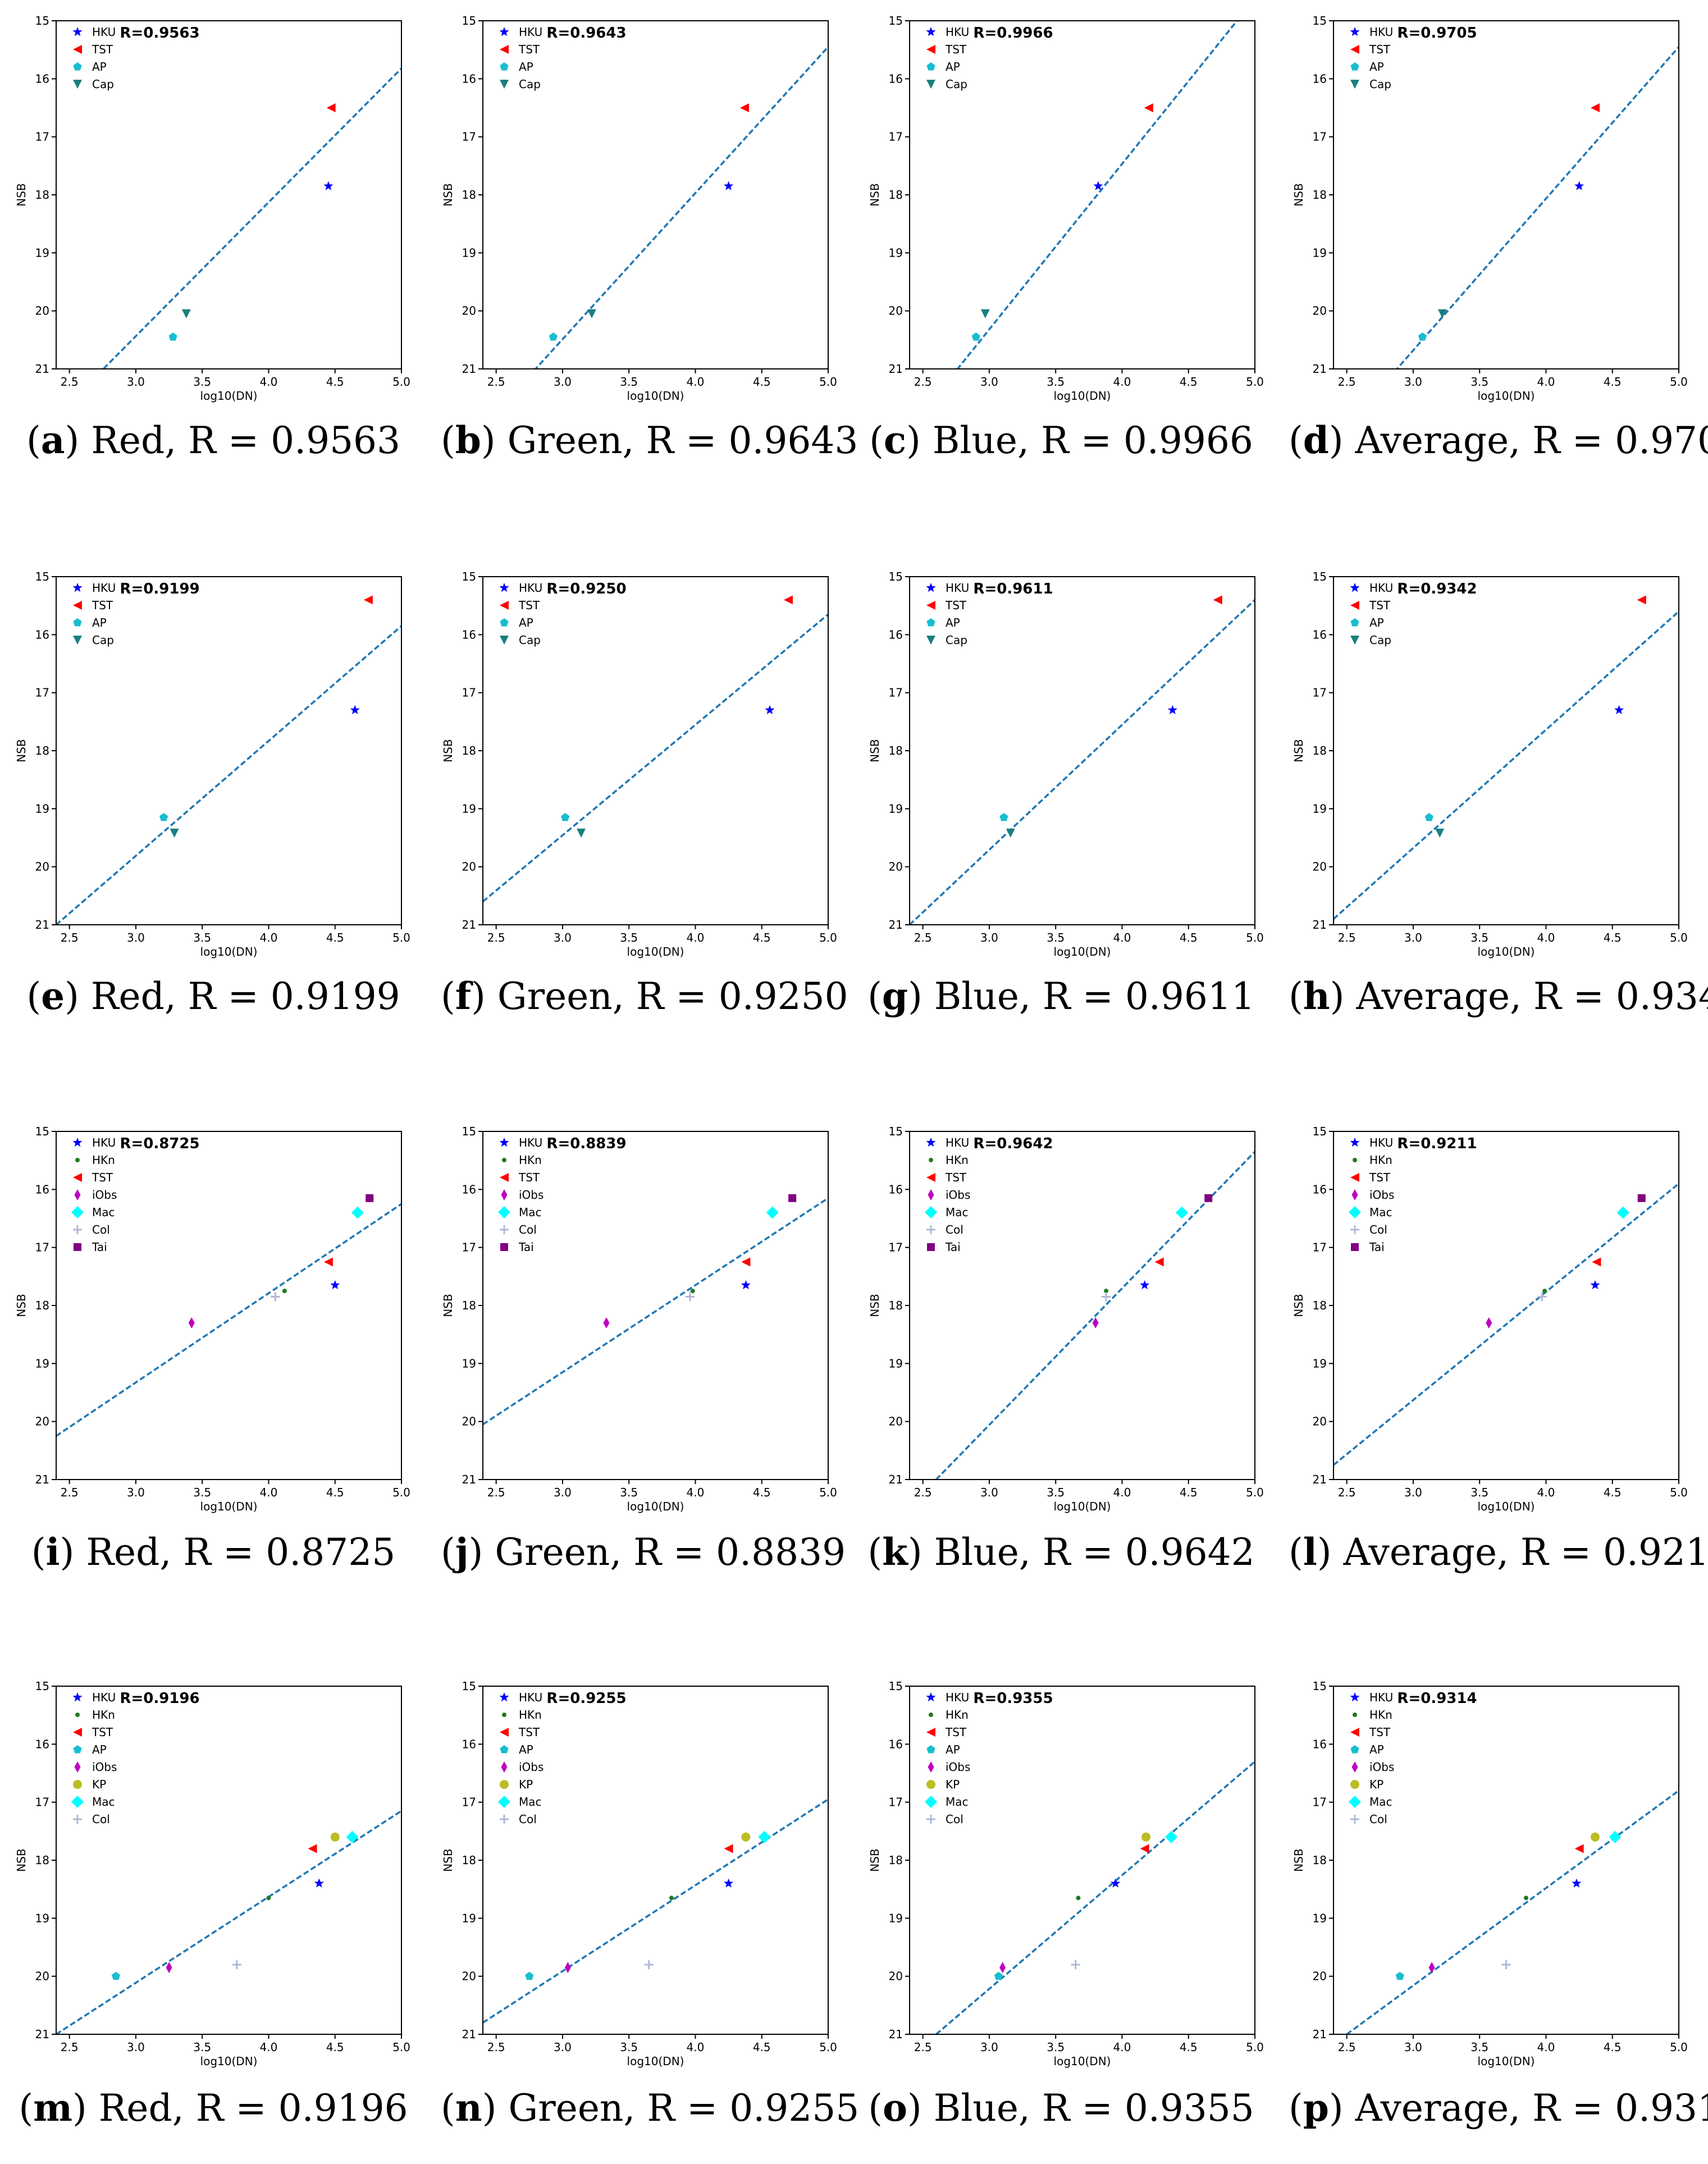  What do you see at coordinates (1317, 996) in the screenshot?
I see `caption-letter: h` at bounding box center [1317, 996].